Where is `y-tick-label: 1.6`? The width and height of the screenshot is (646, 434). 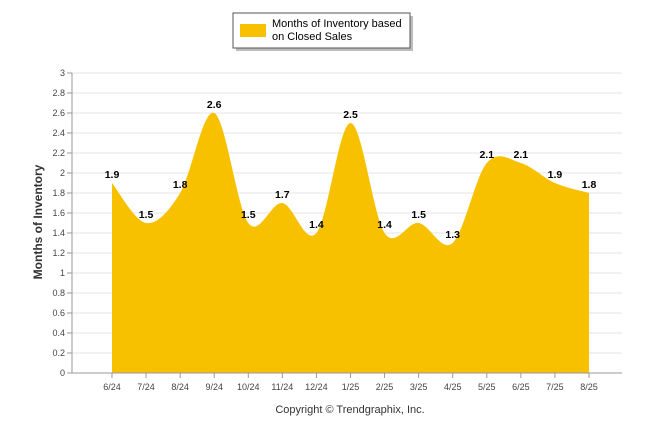
y-tick-label: 1.6 is located at coordinates (58, 213).